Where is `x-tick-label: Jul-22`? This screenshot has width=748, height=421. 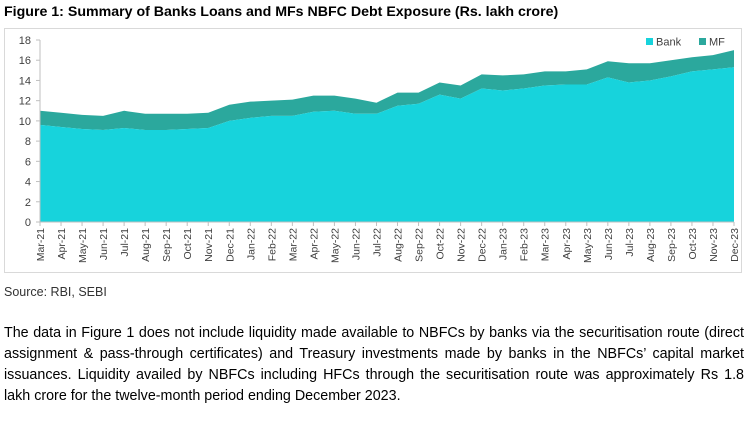 x-tick-label: Jul-22 is located at coordinates (377, 242).